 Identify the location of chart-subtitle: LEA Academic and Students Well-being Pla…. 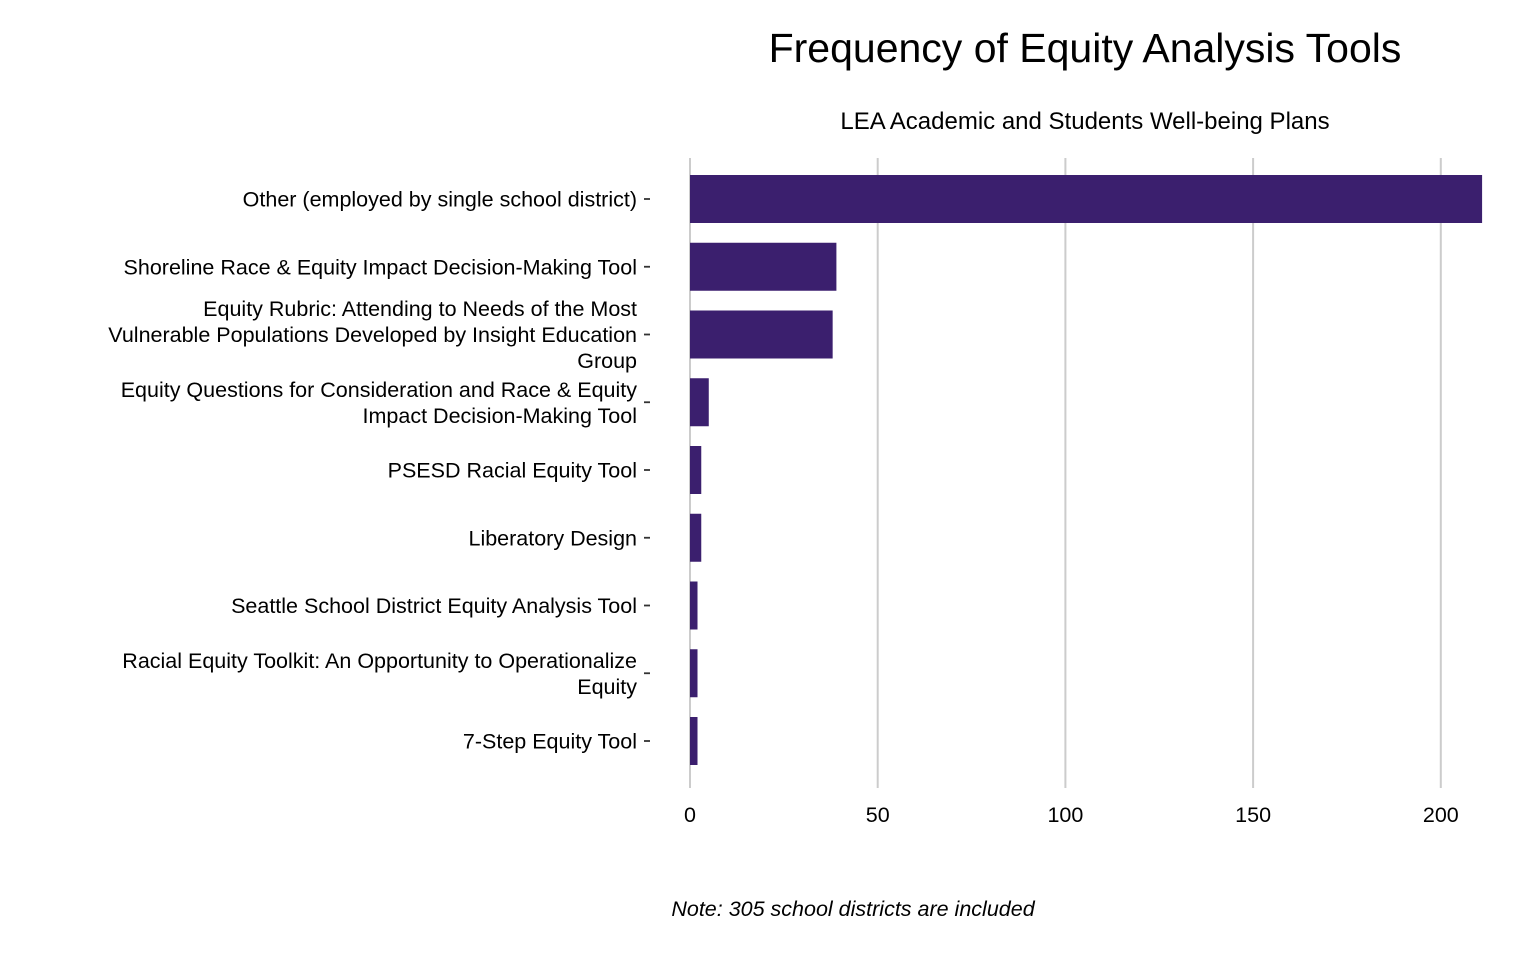
(1084, 121).